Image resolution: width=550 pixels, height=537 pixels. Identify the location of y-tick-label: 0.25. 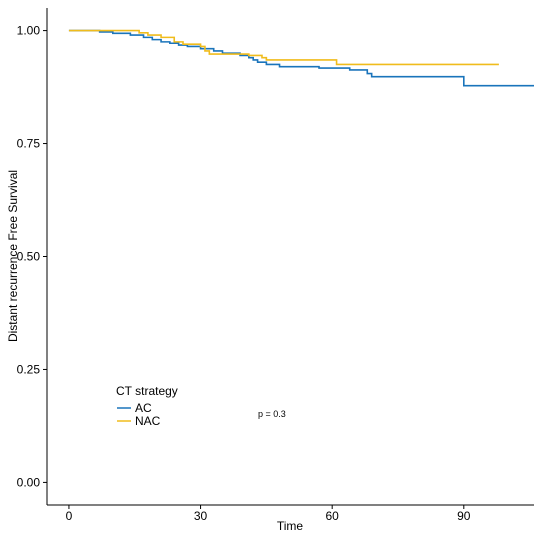
(29, 369).